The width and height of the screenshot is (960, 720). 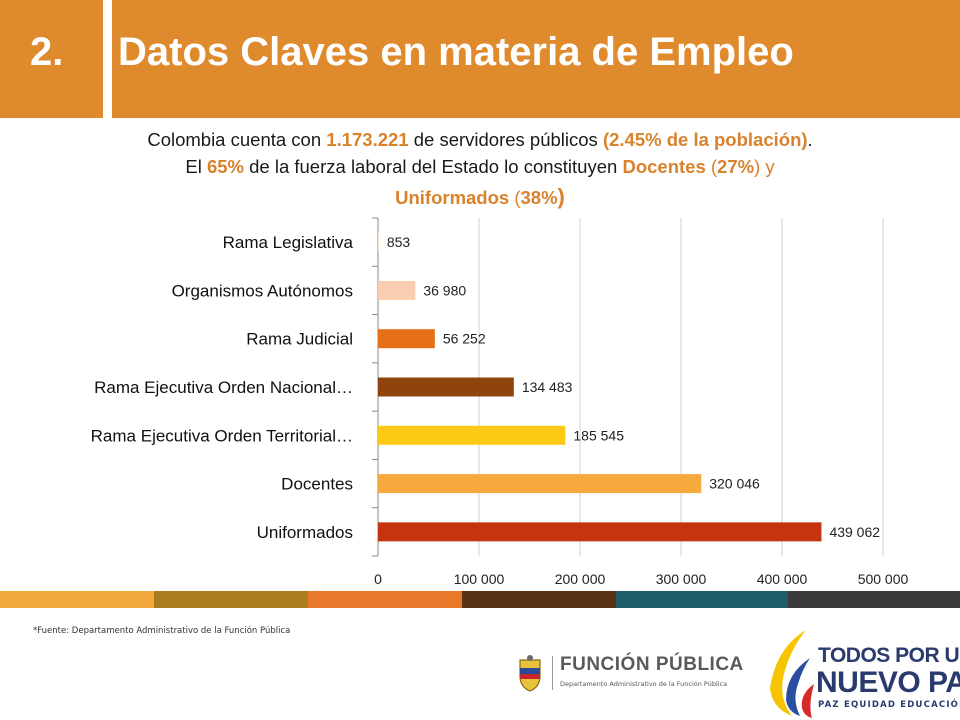 What do you see at coordinates (782, 579) in the screenshot?
I see `x-tick-label: 400 000` at bounding box center [782, 579].